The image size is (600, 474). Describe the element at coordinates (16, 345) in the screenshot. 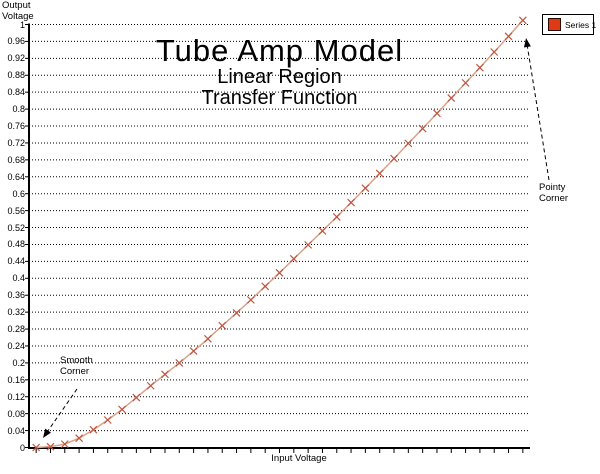

I see `y-tick-label: 0.24` at that location.